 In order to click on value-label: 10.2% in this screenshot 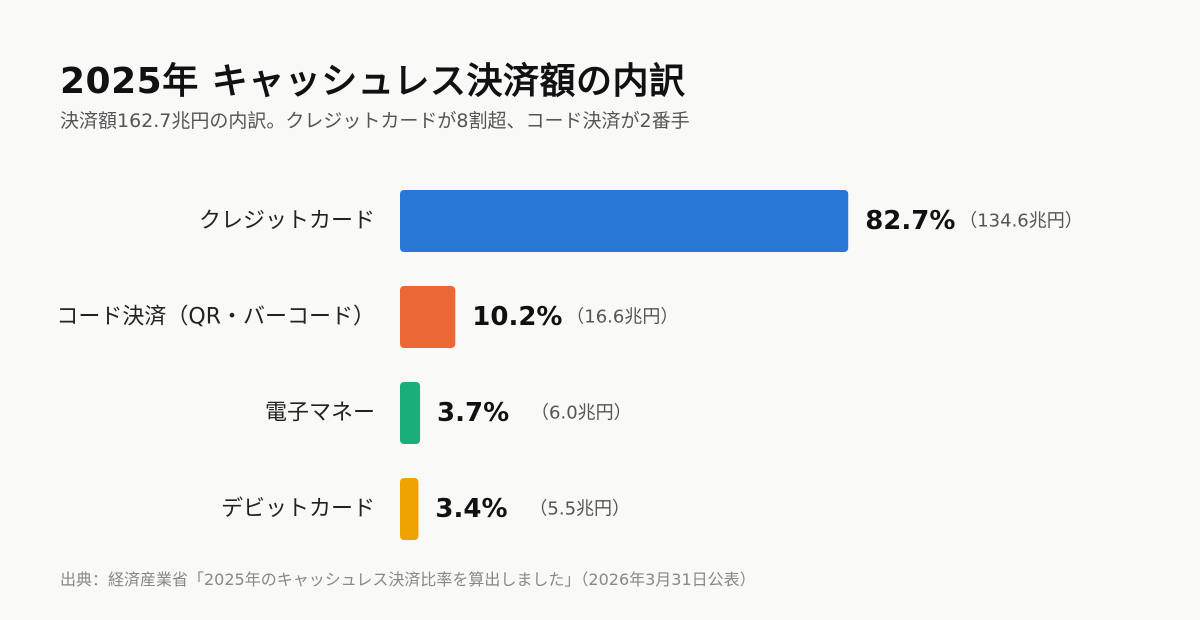, I will do `click(517, 317)`.